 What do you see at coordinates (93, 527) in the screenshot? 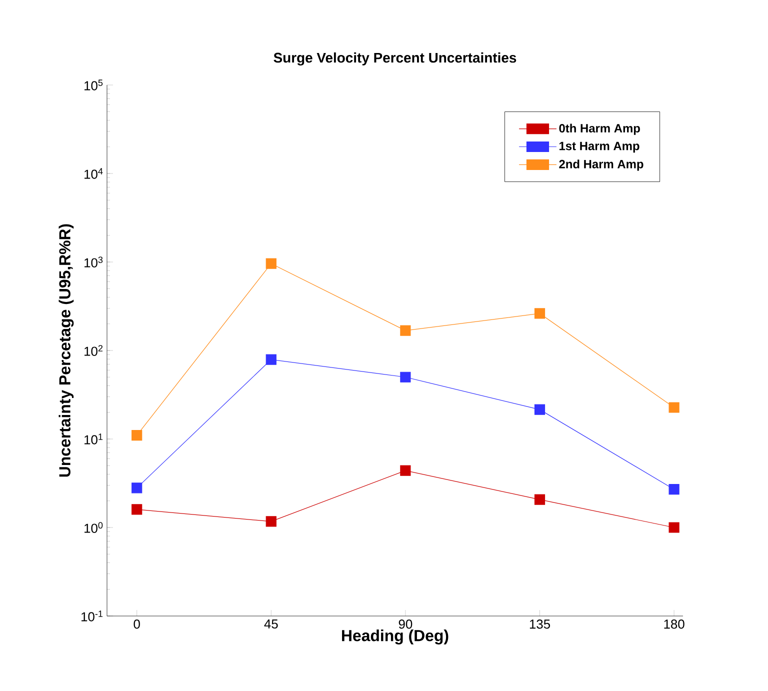
I see `y-tick-label: 10$^{0}$` at bounding box center [93, 527].